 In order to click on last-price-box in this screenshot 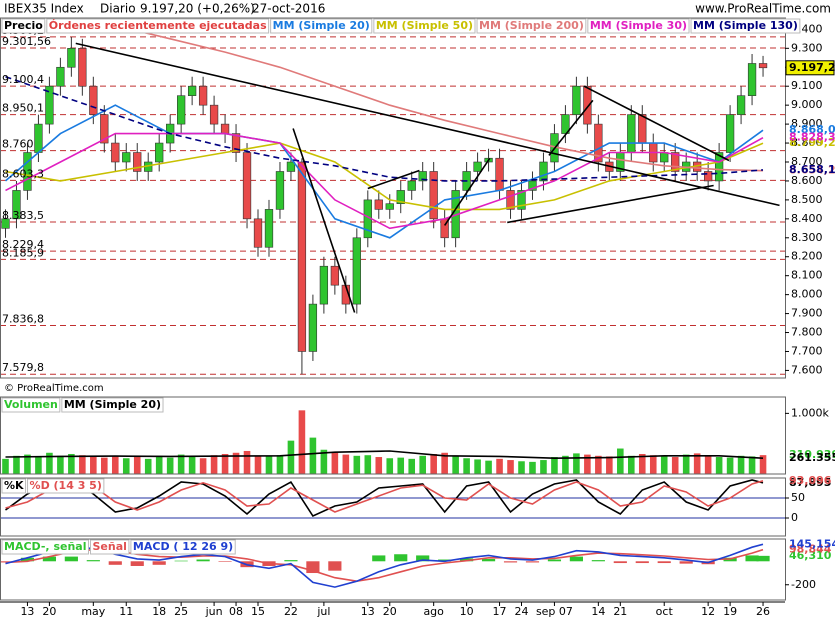, I will do `click(810, 68)`.